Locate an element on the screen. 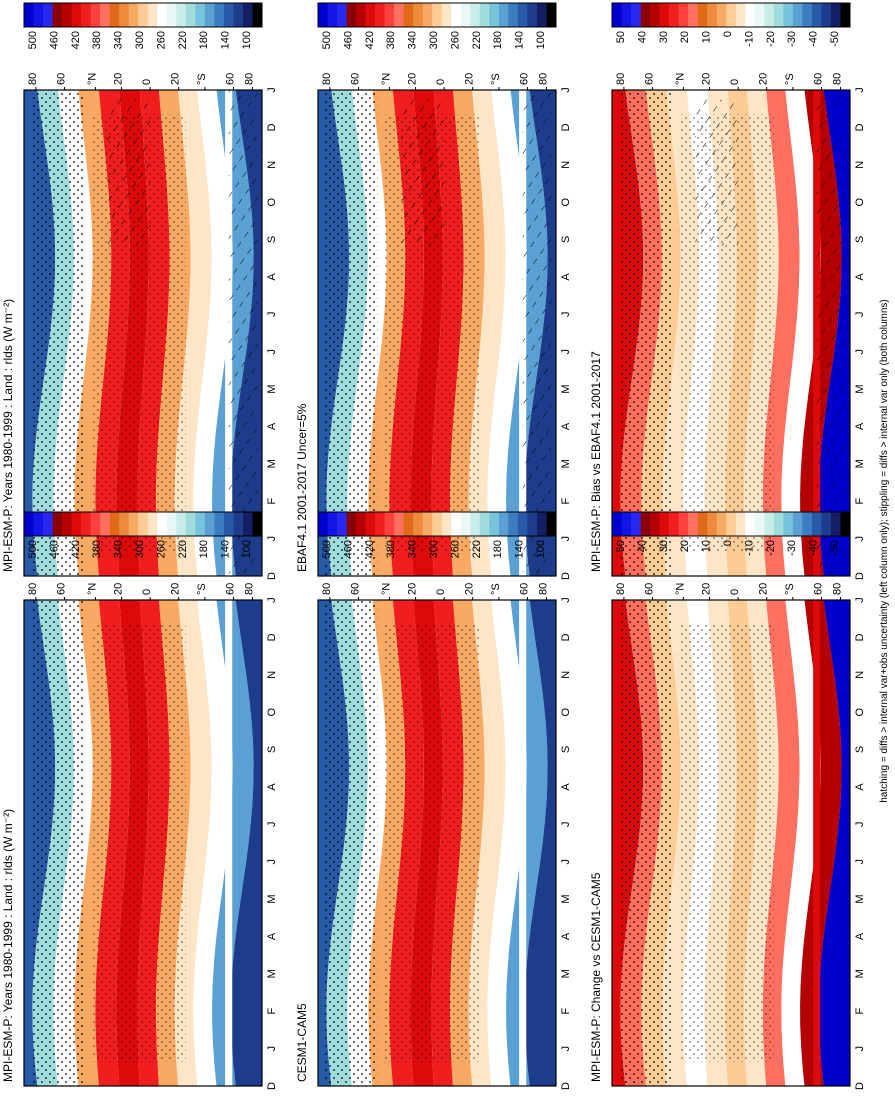 The height and width of the screenshot is (1107, 895). hatching-overlay is located at coordinates (717, 172).